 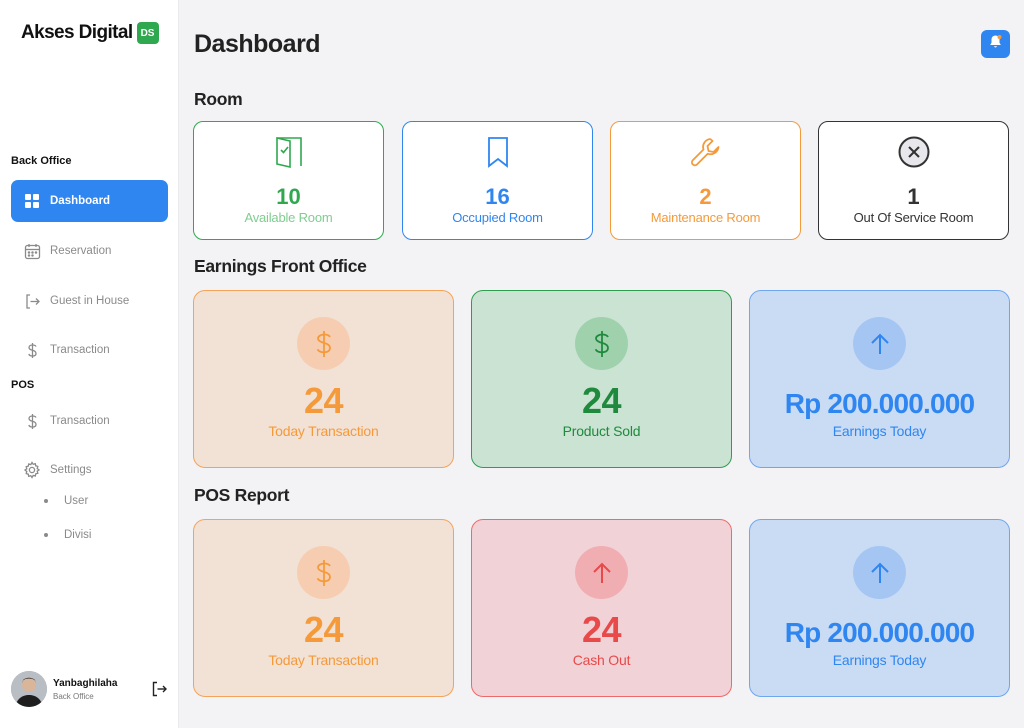 What do you see at coordinates (71, 470) in the screenshot?
I see `sidebar-item-label: Settings` at bounding box center [71, 470].